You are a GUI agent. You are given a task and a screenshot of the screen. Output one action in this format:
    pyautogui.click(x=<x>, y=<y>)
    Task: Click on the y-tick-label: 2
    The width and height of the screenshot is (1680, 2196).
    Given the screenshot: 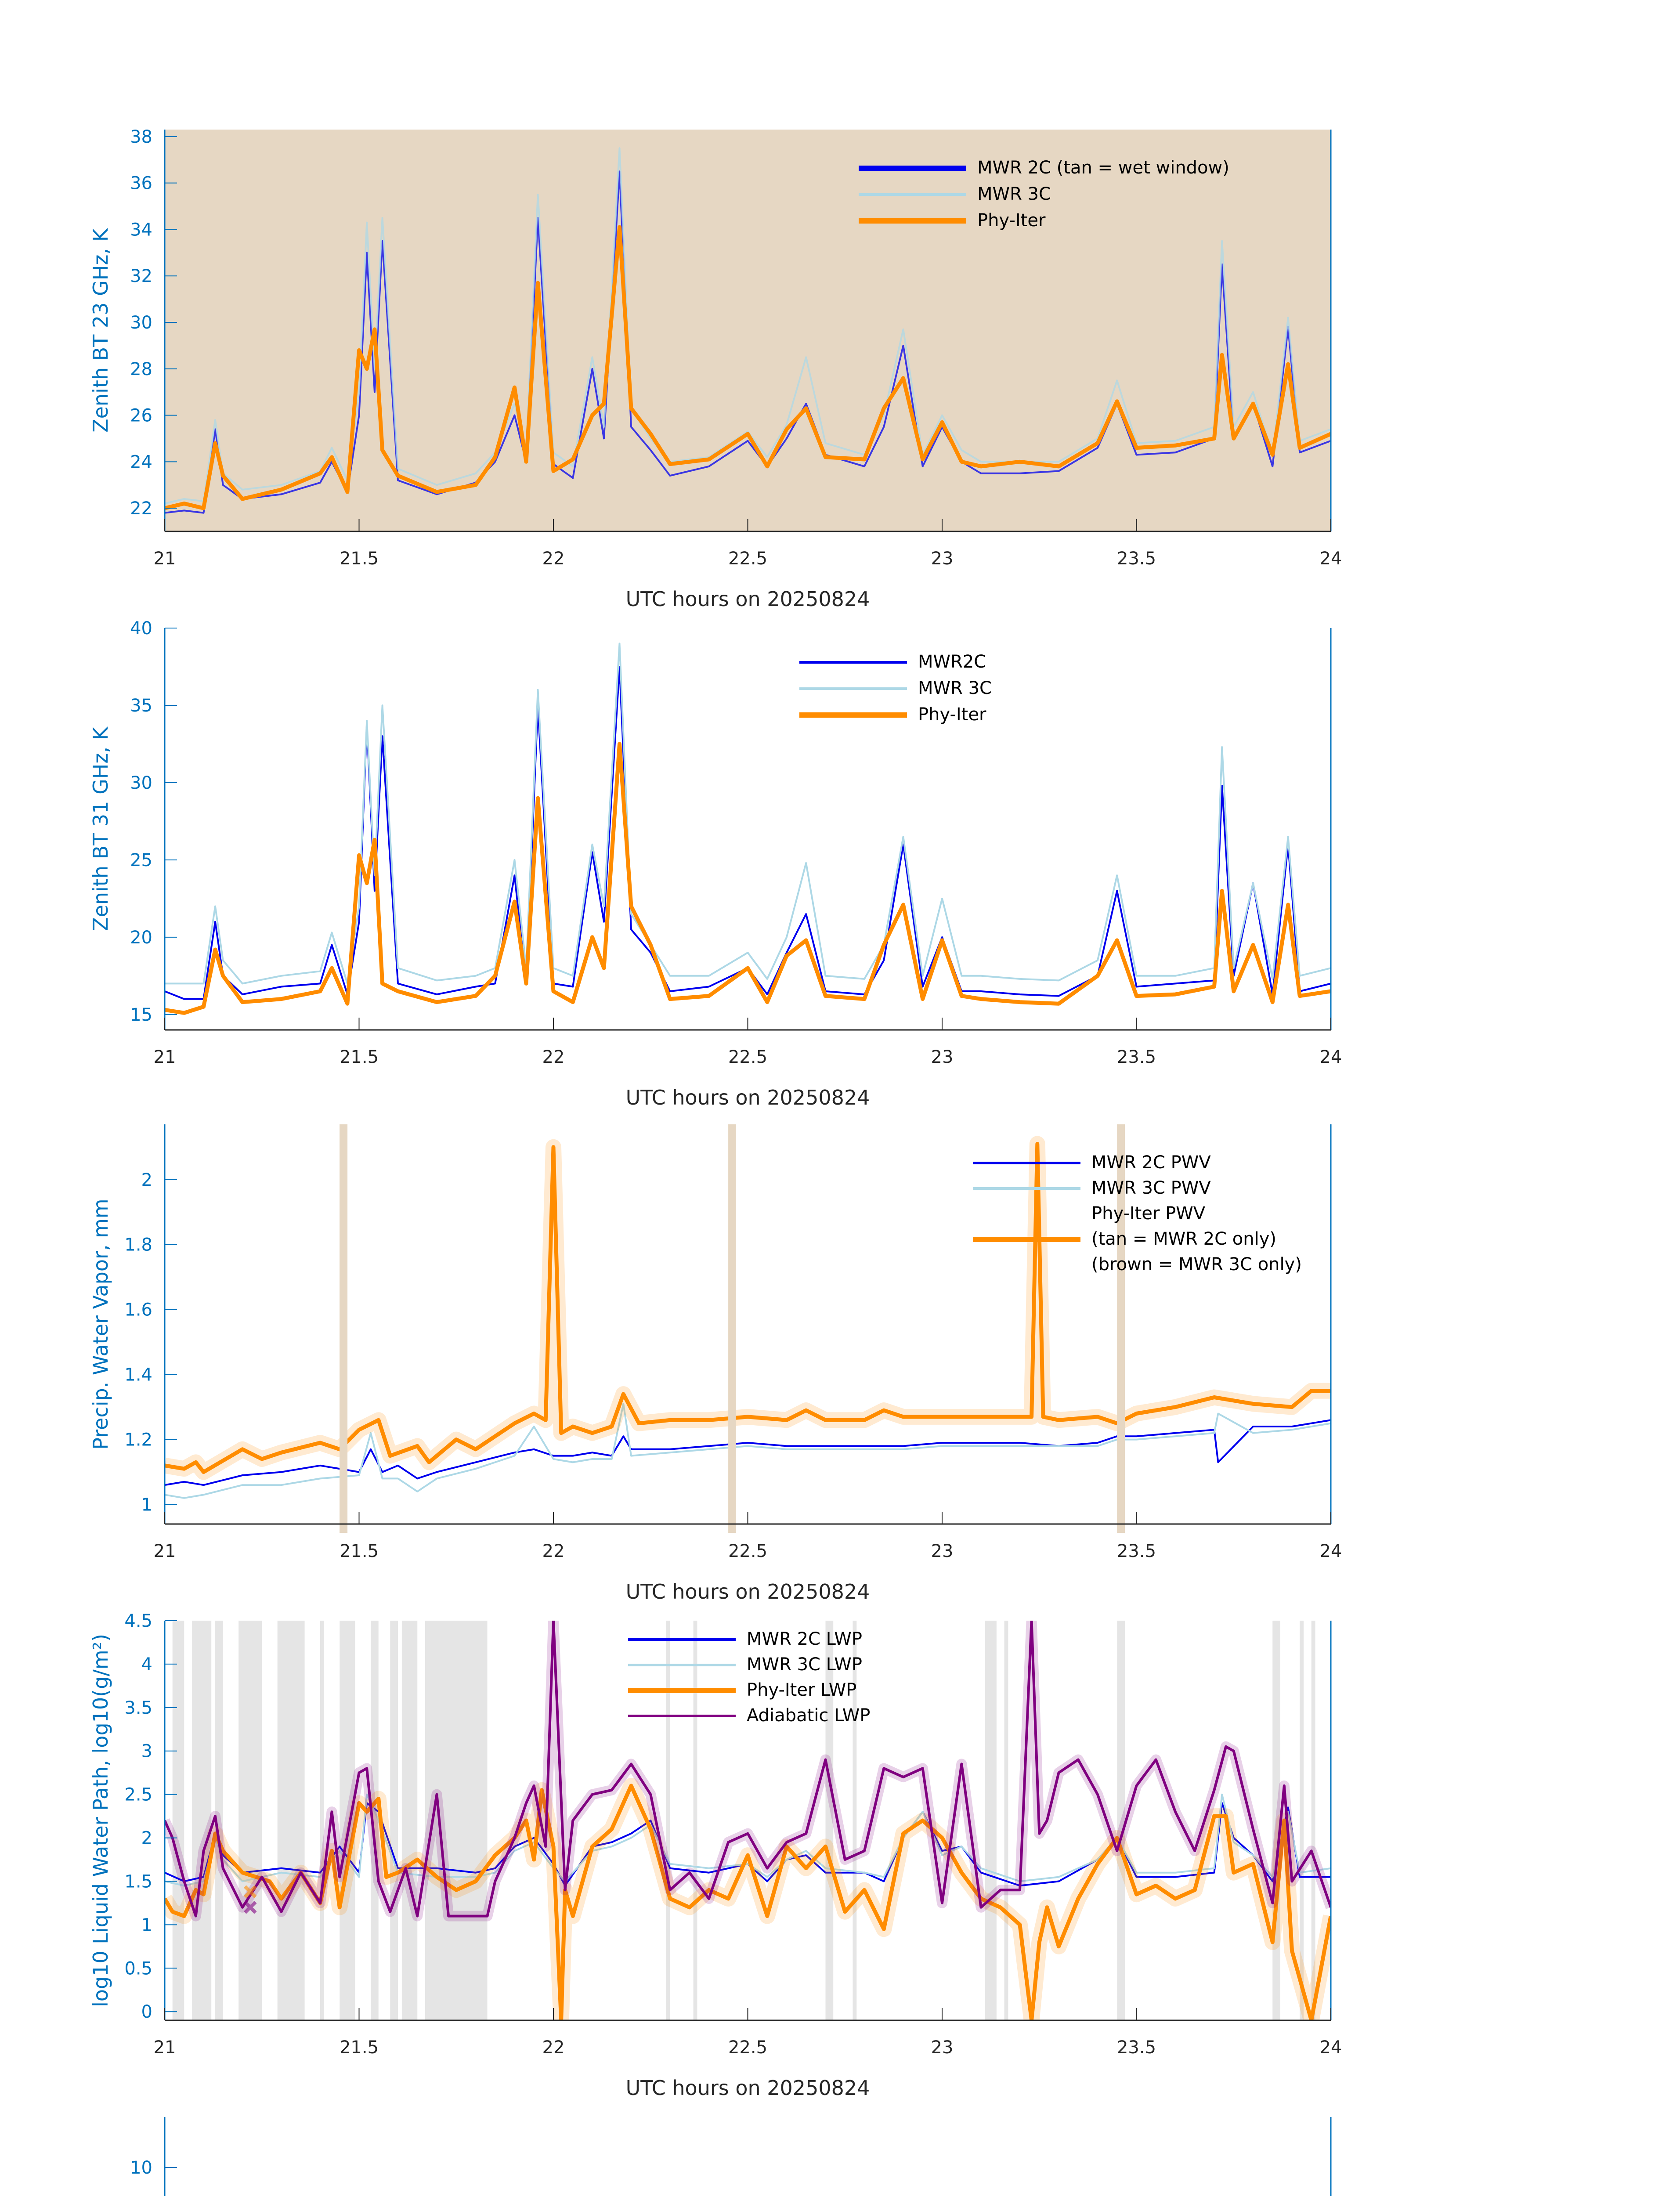 What is the action you would take?
    pyautogui.click(x=146, y=1180)
    